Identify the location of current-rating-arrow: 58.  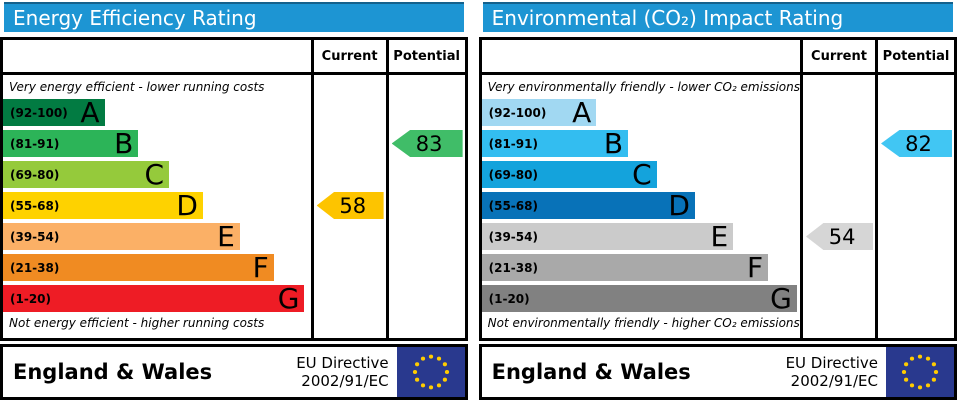
(350, 205).